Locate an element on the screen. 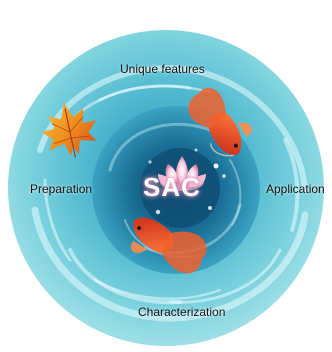  goldfish-lower is located at coordinates (168, 245).